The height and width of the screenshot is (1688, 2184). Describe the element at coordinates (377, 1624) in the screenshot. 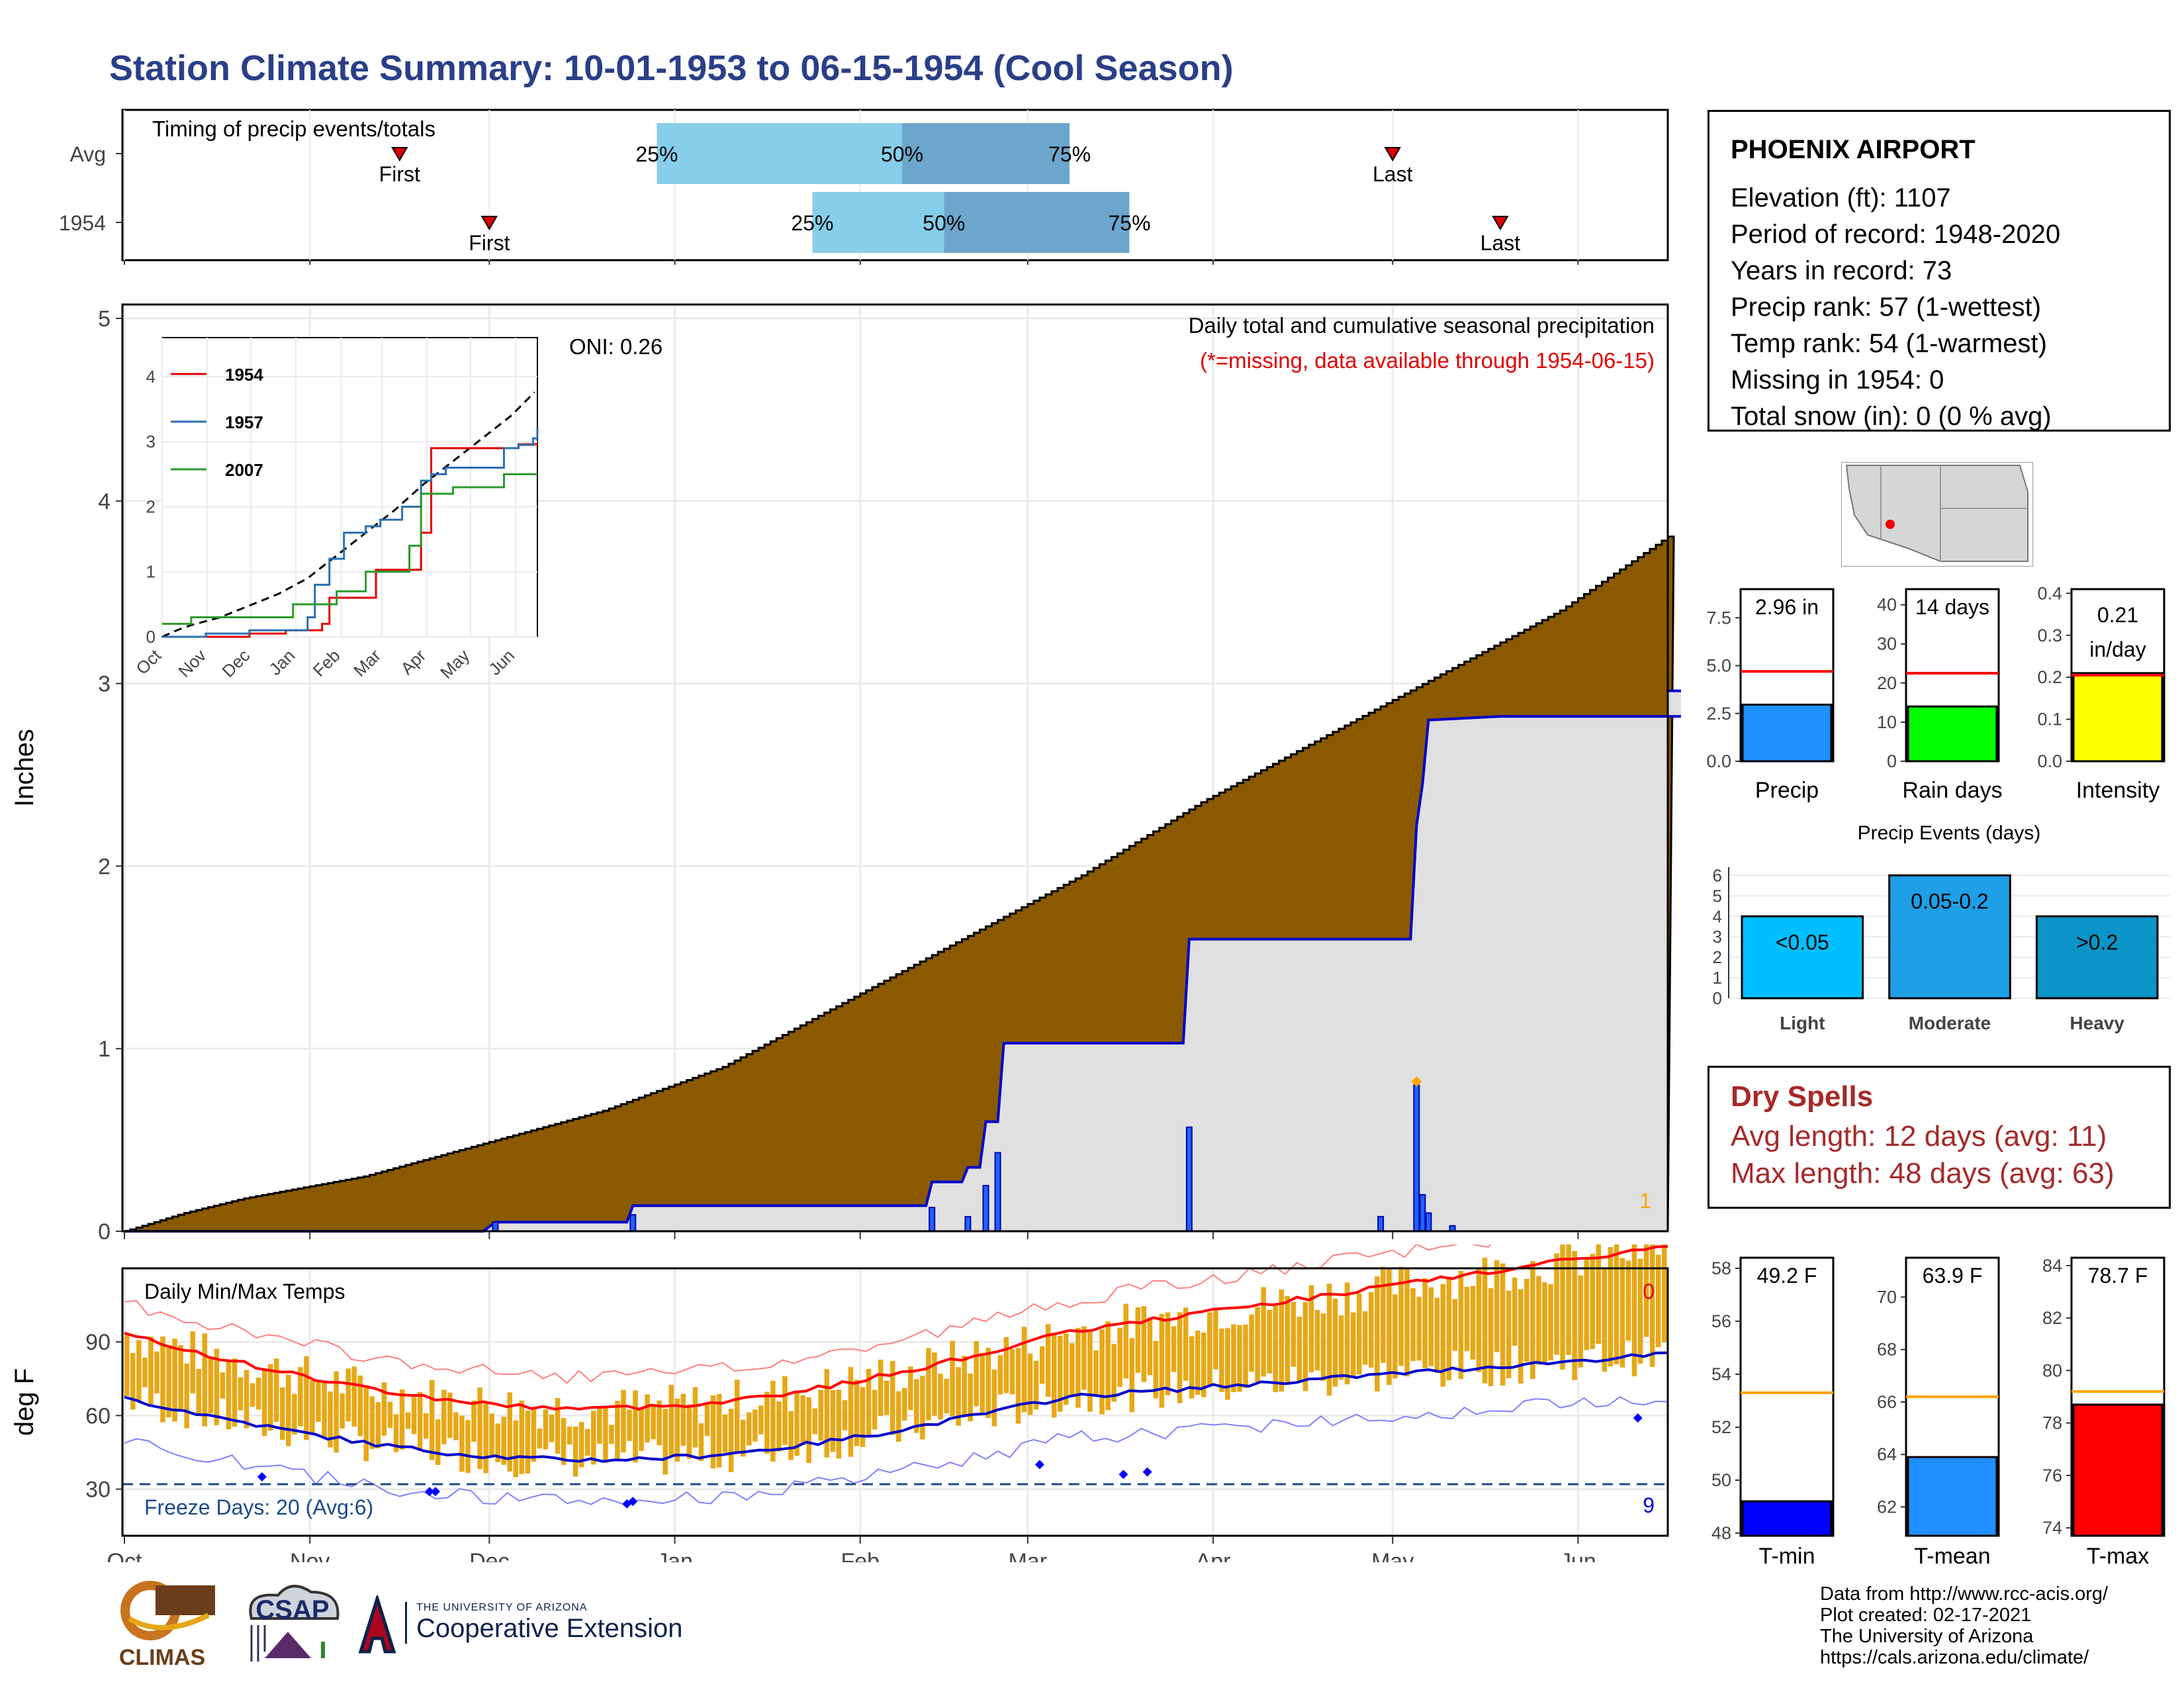

I see `ua-logo` at that location.